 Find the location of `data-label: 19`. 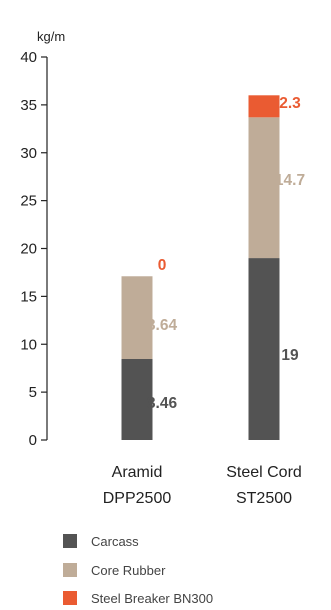

data-label: 19 is located at coordinates (290, 355).